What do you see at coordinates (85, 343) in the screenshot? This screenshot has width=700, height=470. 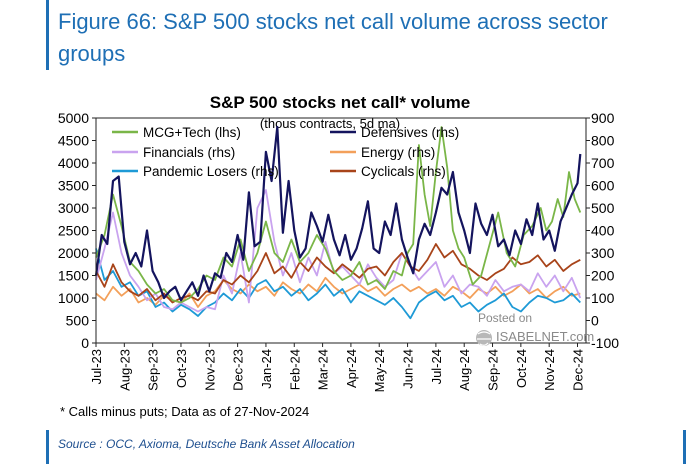 I see `left-tick-label: 0` at bounding box center [85, 343].